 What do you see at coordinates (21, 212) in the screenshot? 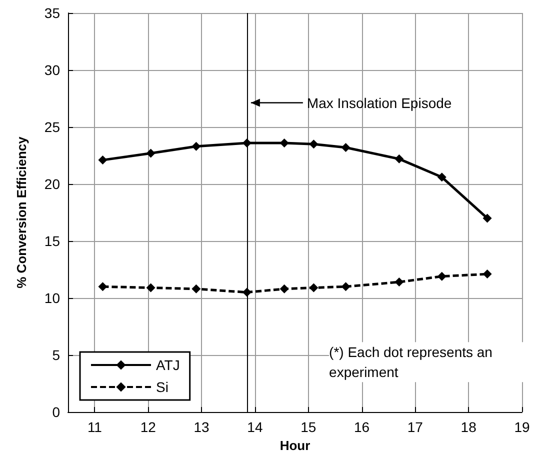
I see `y-axis-title: % Conversion Efficiency` at bounding box center [21, 212].